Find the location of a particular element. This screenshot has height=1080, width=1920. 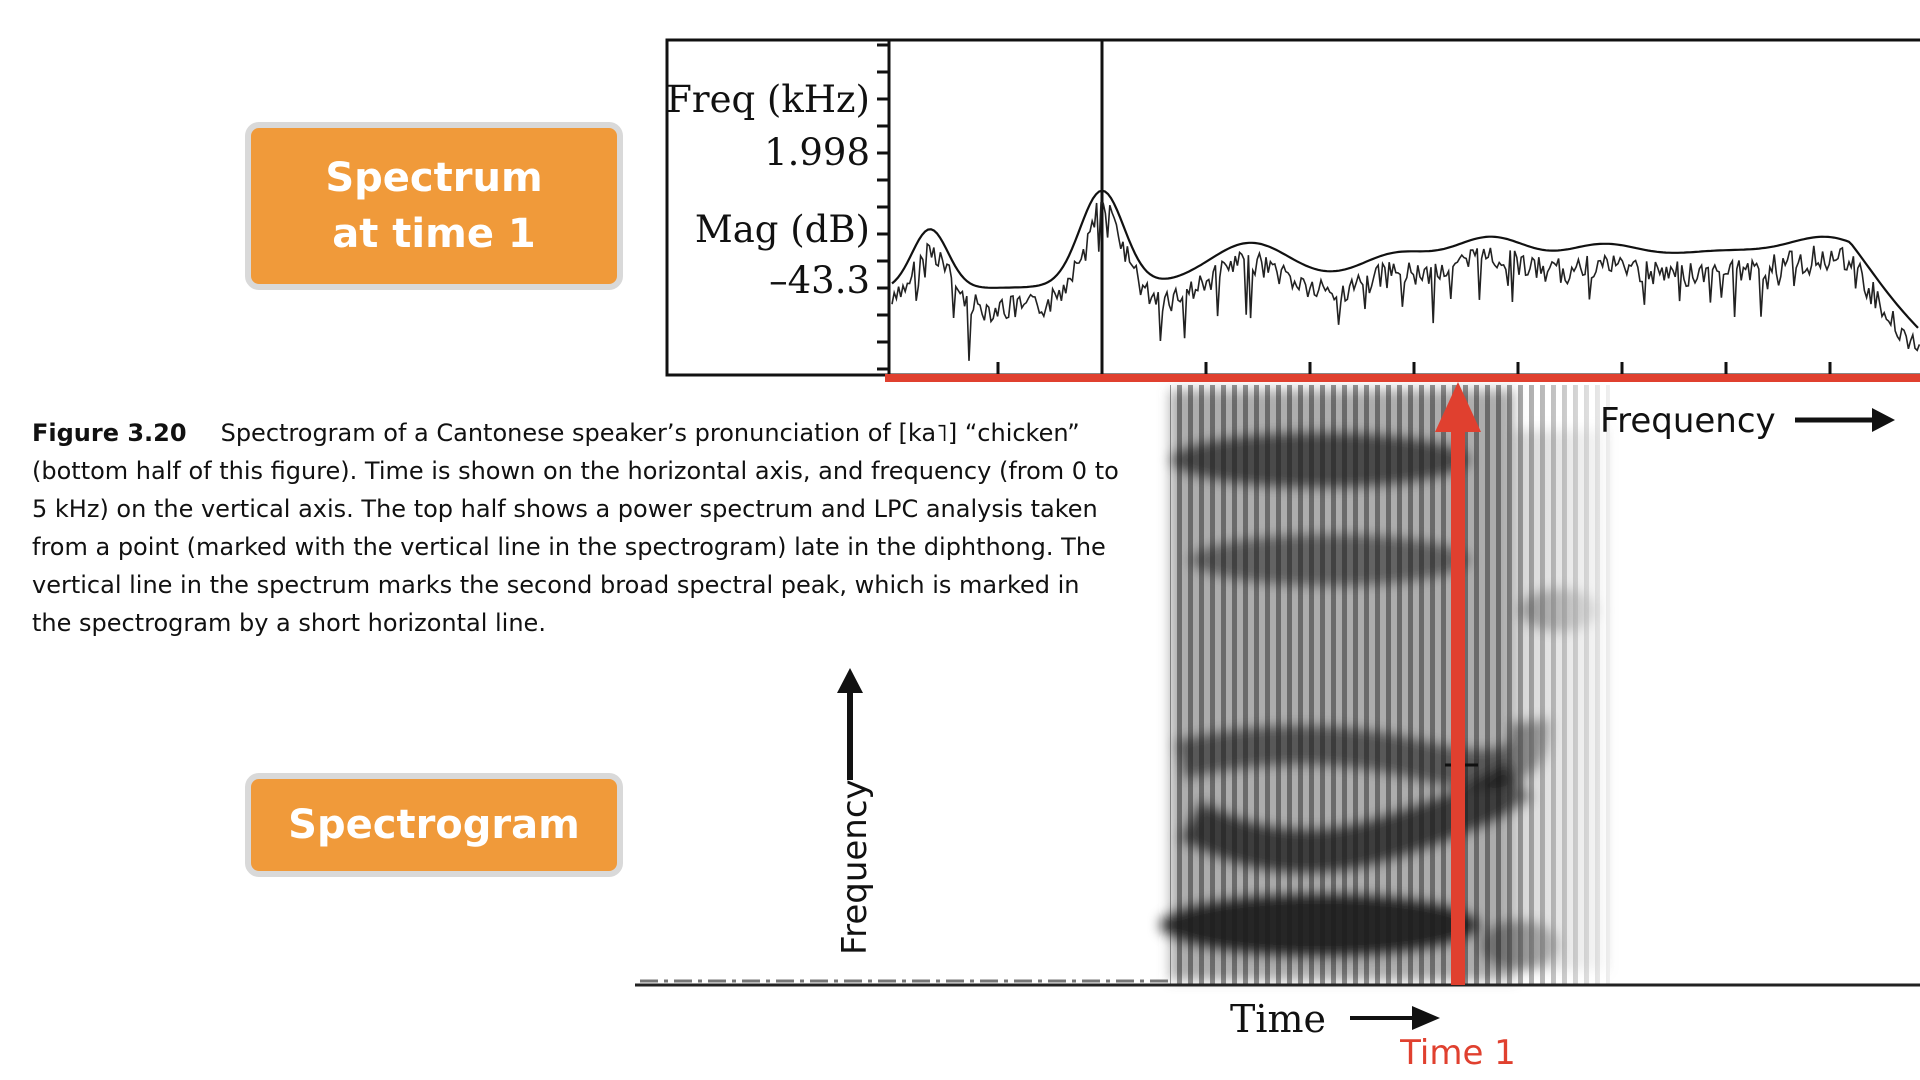

callout-spectrogram: Spectrogram is located at coordinates (434, 825).